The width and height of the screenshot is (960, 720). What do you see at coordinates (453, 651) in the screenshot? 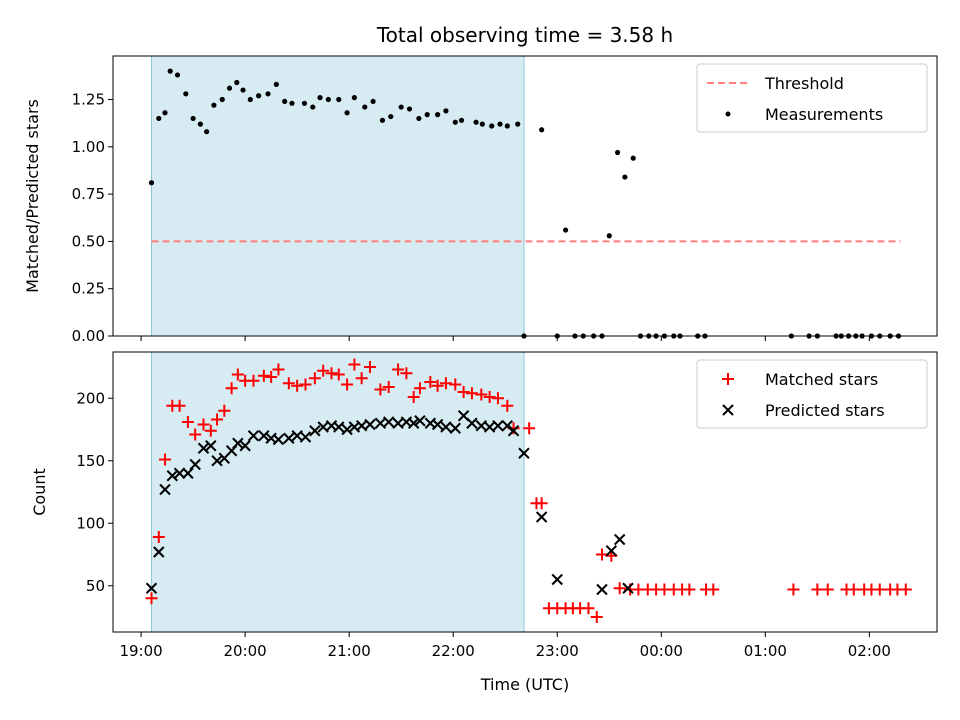
I see `x-tick-label: 22:00` at bounding box center [453, 651].